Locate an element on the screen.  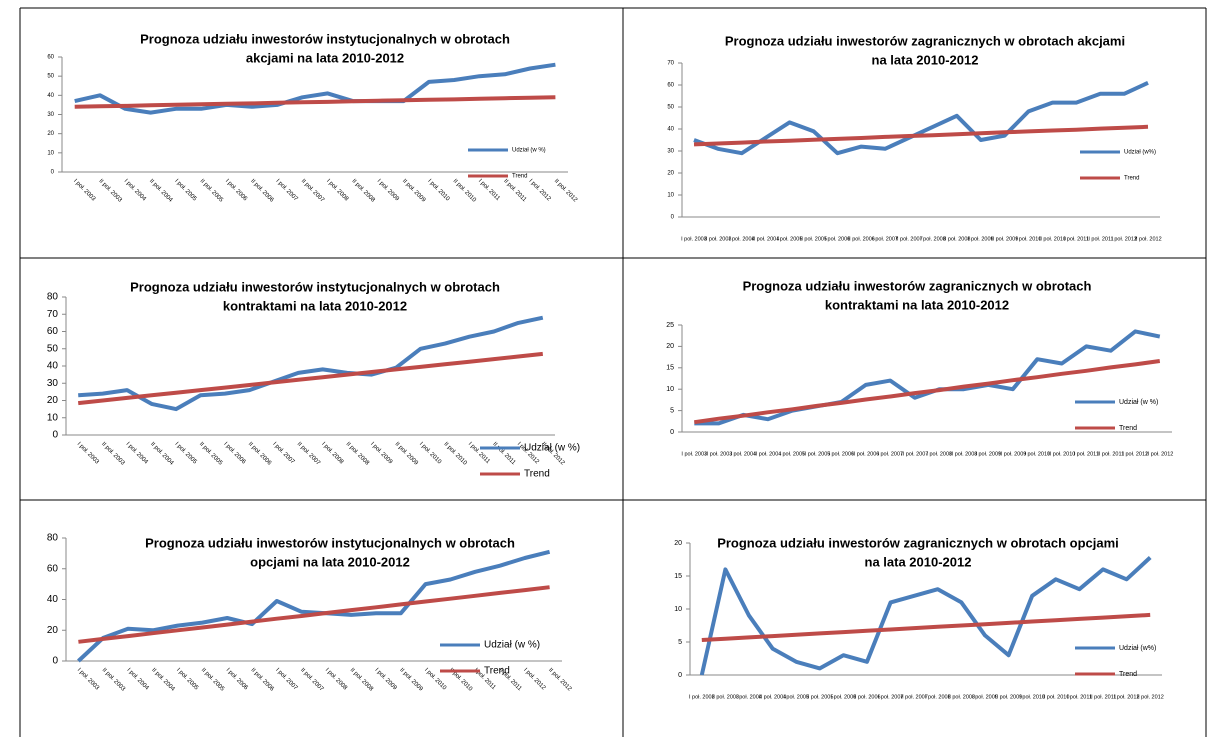
y-tick-label: 15 is located at coordinates (678, 576).